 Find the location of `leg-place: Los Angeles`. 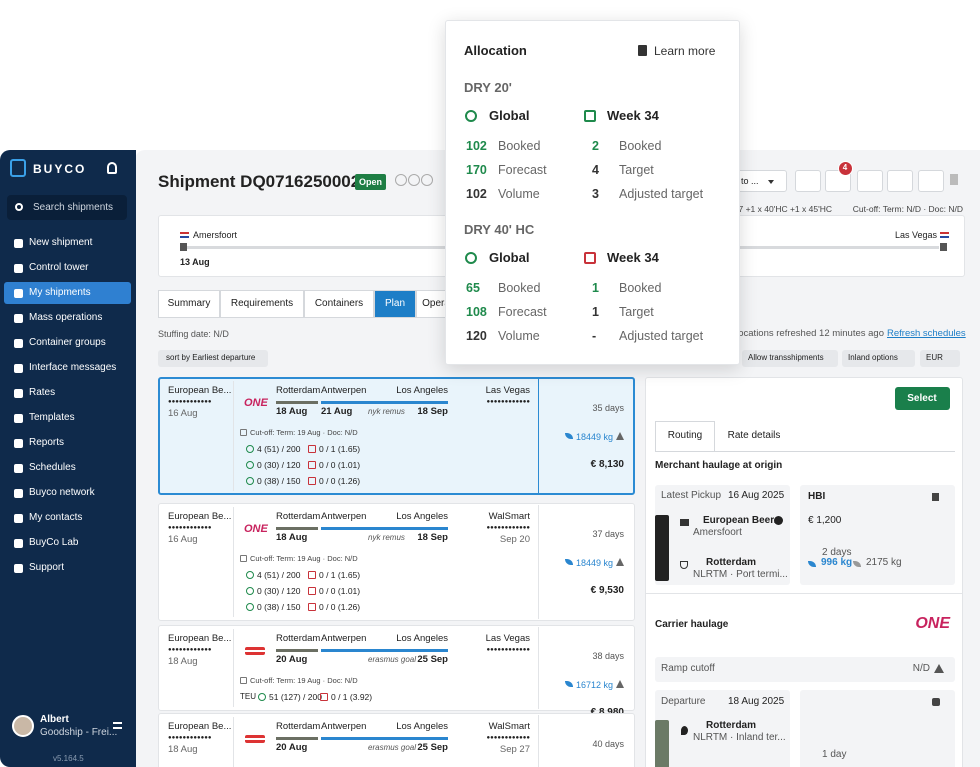

leg-place: Los Angeles is located at coordinates (422, 638).